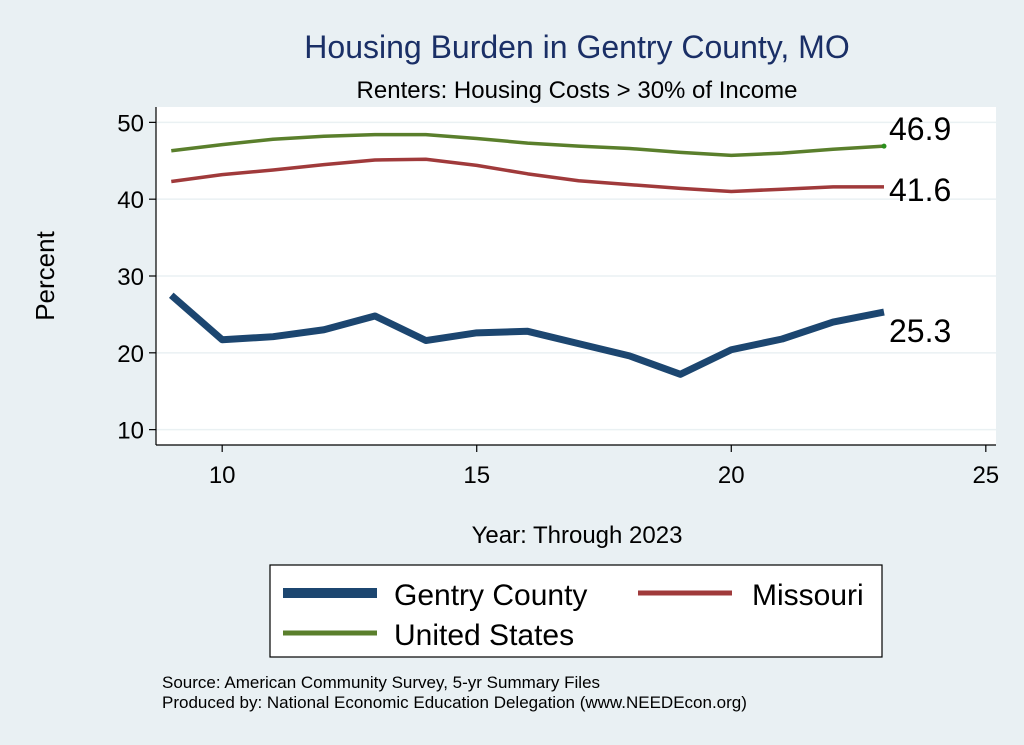 This screenshot has width=1024, height=745. What do you see at coordinates (527, 175) in the screenshot?
I see `series-line-missouri` at bounding box center [527, 175].